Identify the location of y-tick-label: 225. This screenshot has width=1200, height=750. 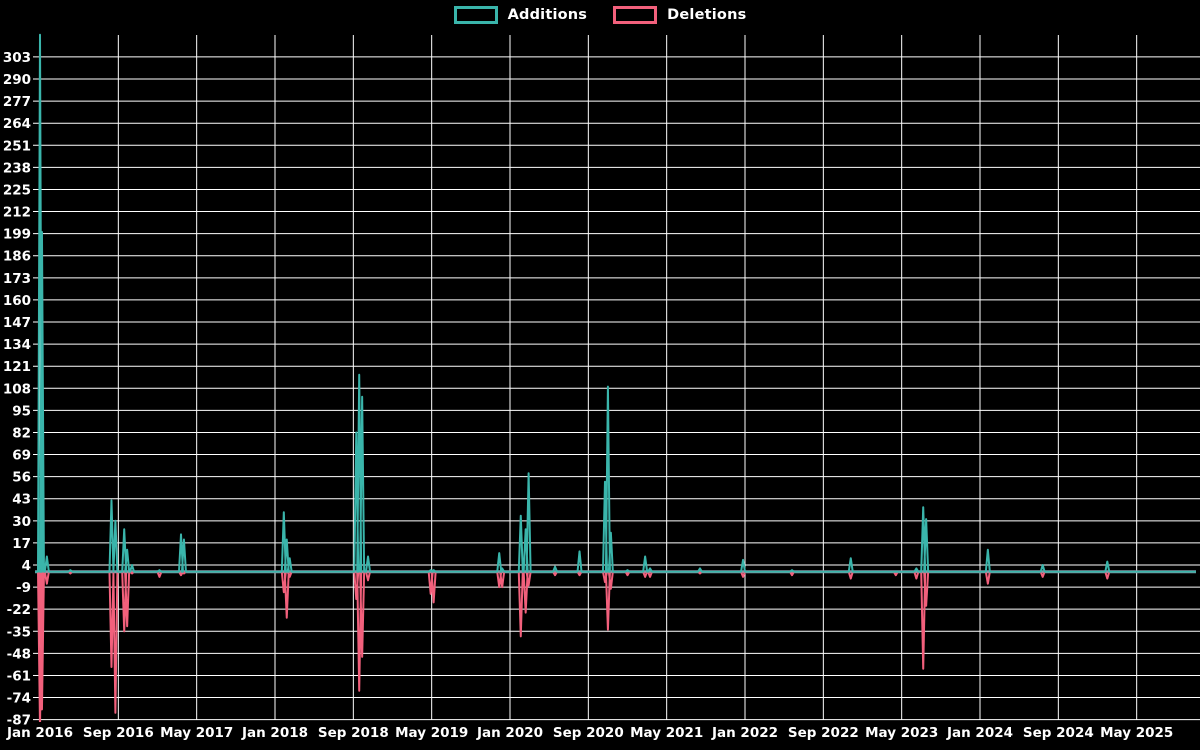
(17, 190).